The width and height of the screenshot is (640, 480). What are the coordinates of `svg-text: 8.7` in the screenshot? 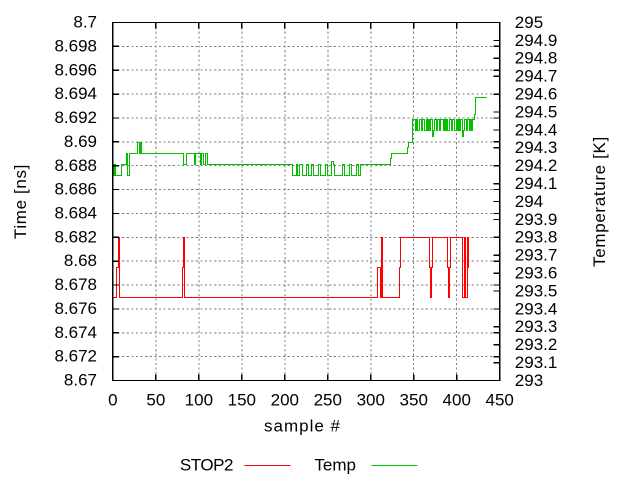 It's located at (85, 22).